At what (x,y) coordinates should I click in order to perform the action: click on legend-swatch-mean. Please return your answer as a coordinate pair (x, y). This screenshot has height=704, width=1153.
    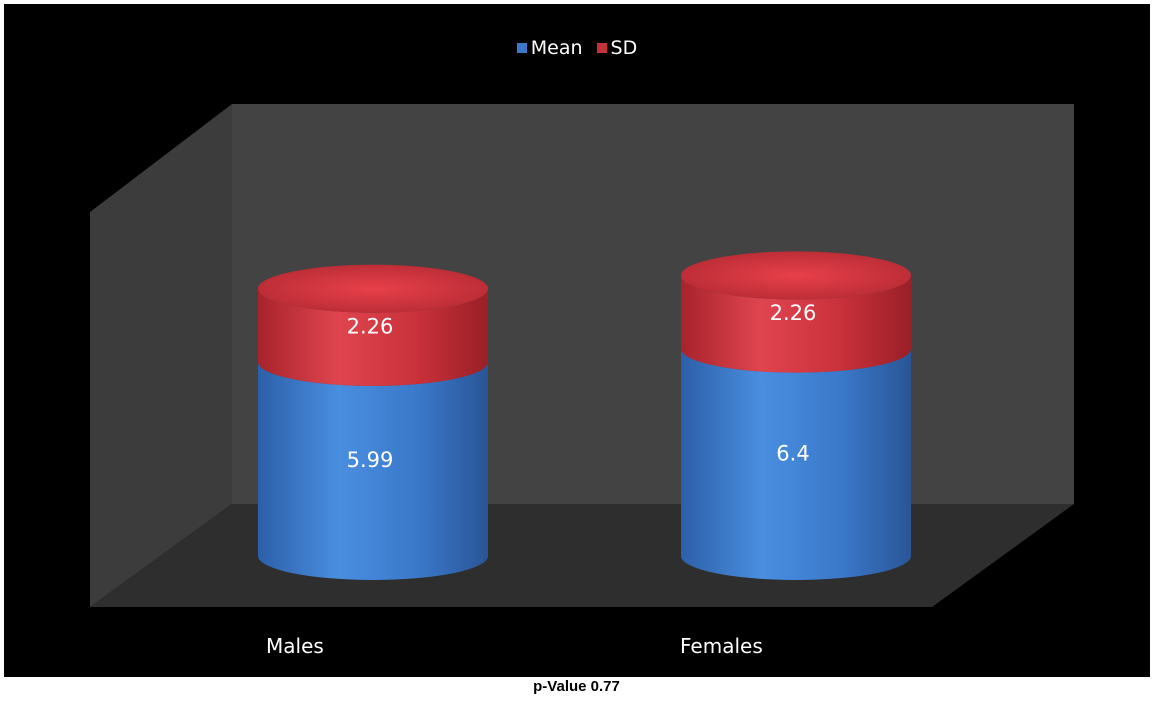
    Looking at the image, I should click on (521, 48).